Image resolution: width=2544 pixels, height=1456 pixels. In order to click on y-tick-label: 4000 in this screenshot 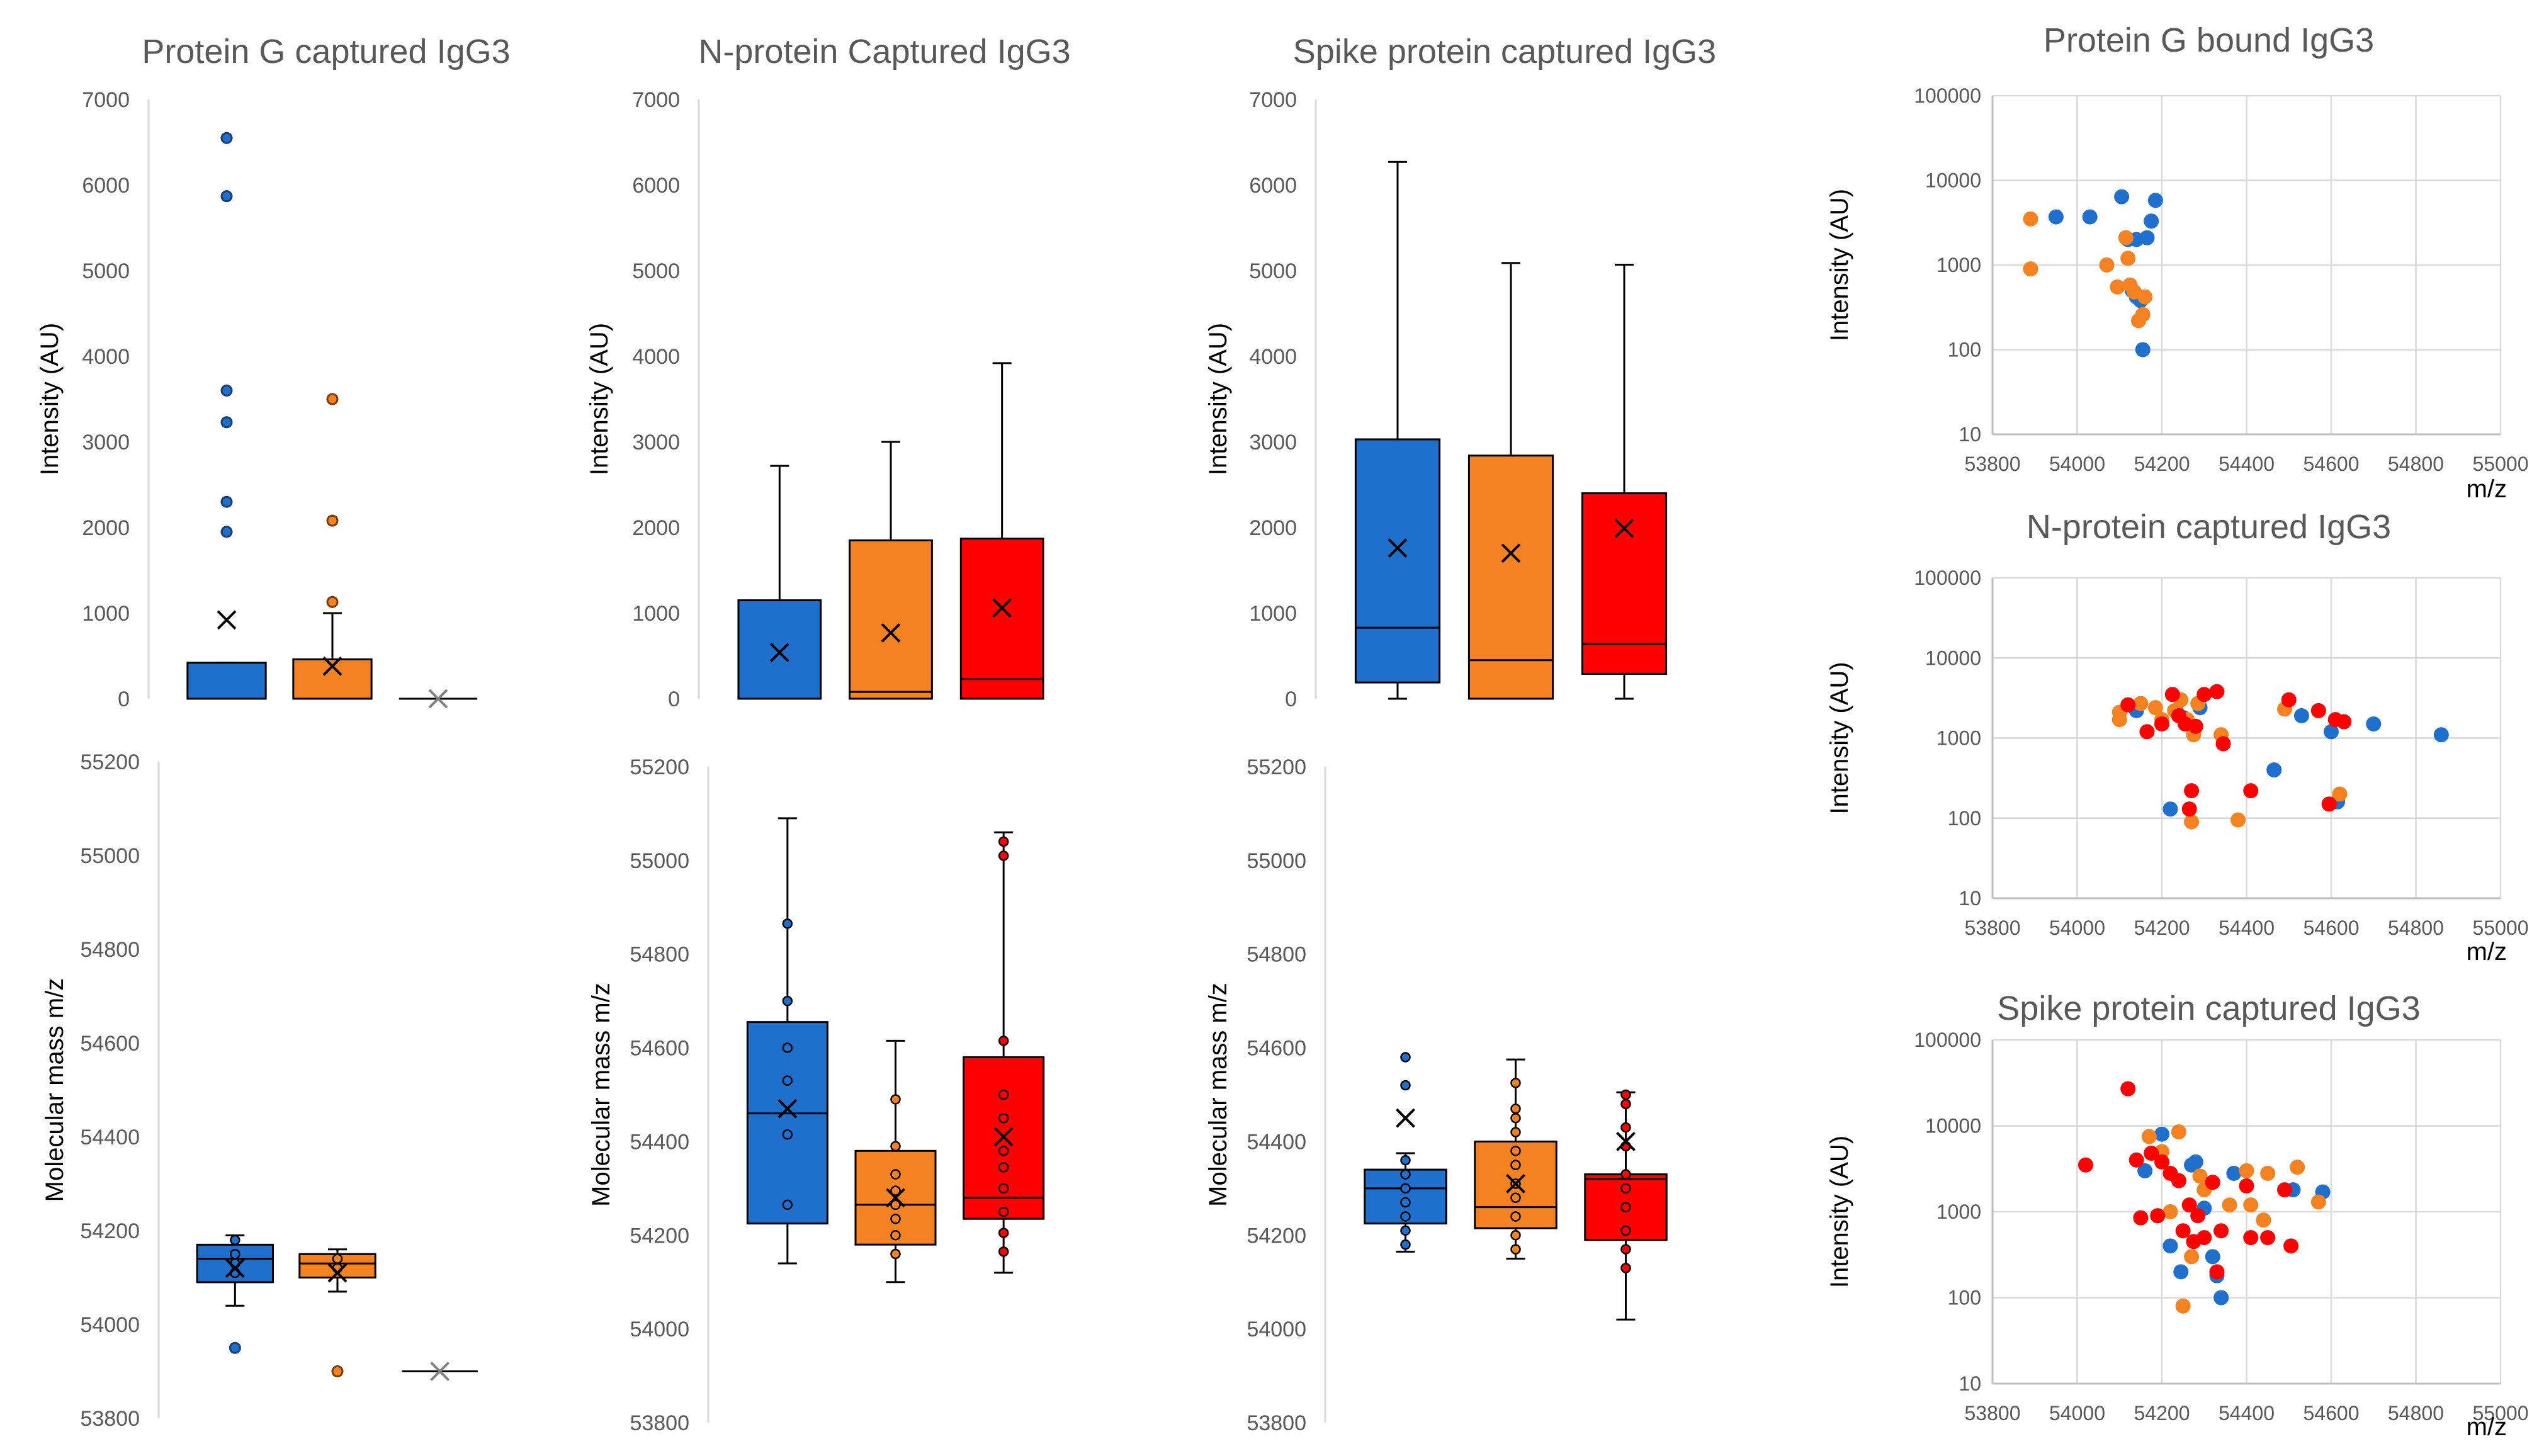, I will do `click(106, 357)`.